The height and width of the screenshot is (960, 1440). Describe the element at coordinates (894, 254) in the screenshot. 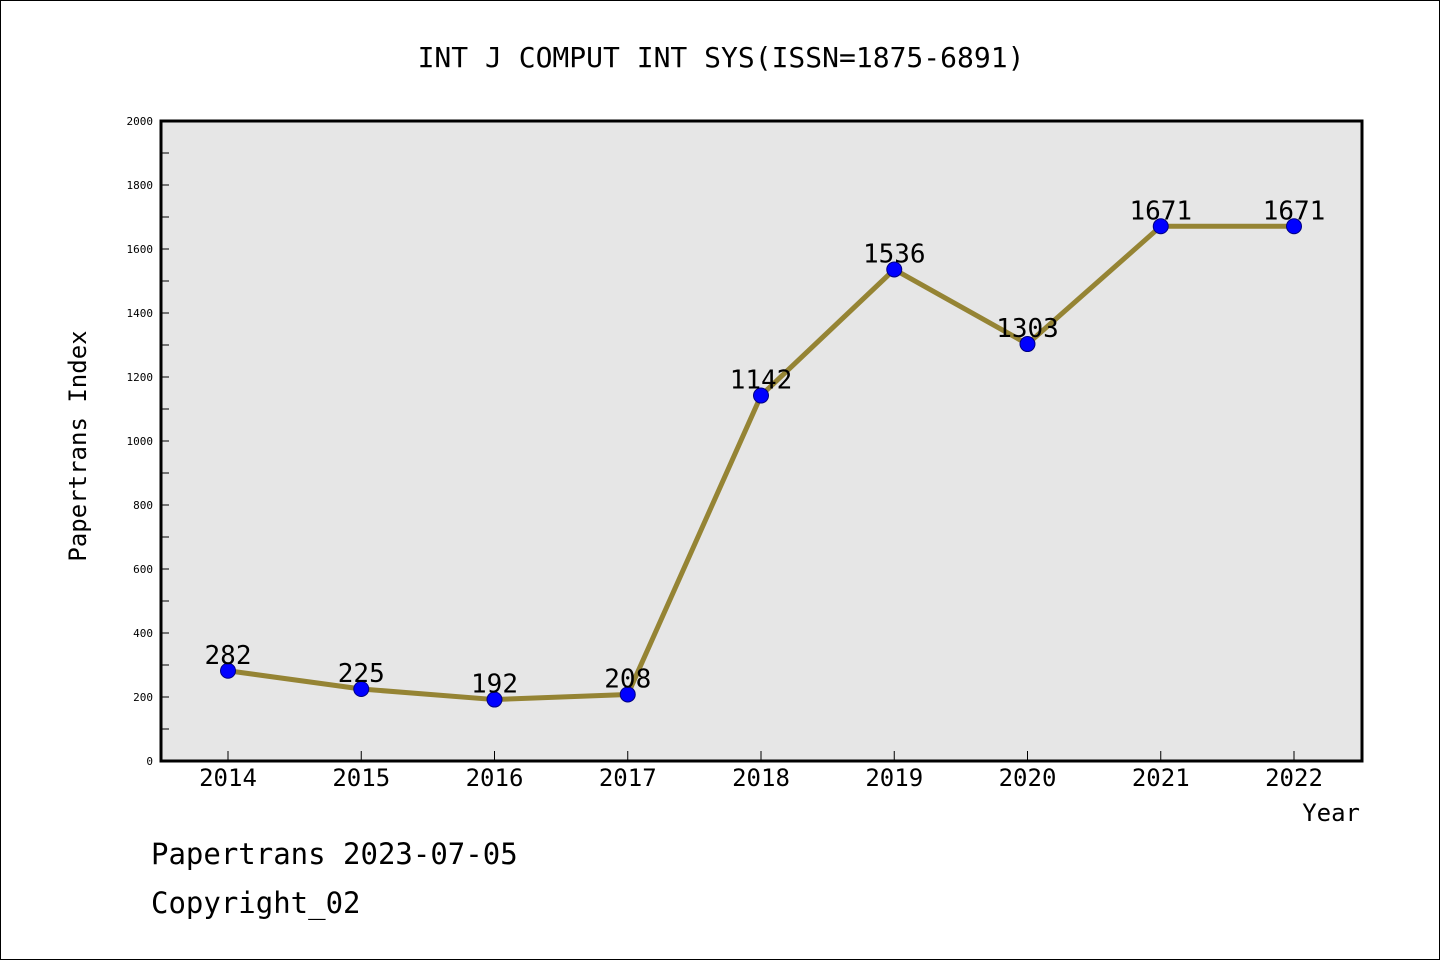

I see `data-label-2019: 1536` at that location.